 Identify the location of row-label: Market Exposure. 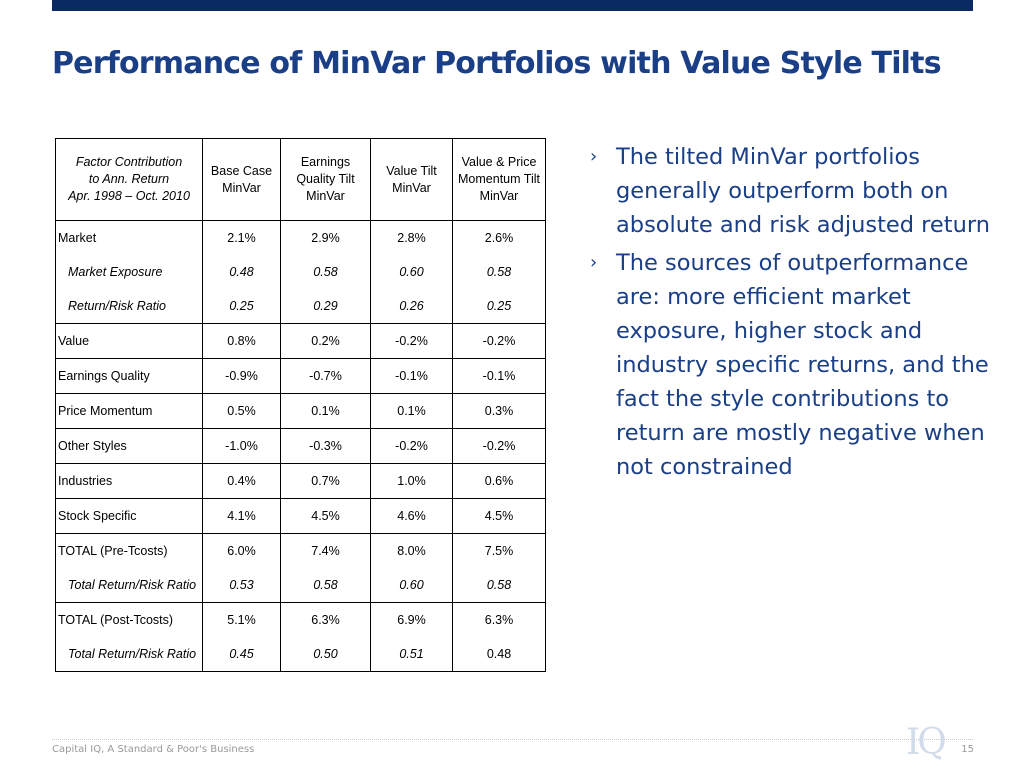
(129, 272).